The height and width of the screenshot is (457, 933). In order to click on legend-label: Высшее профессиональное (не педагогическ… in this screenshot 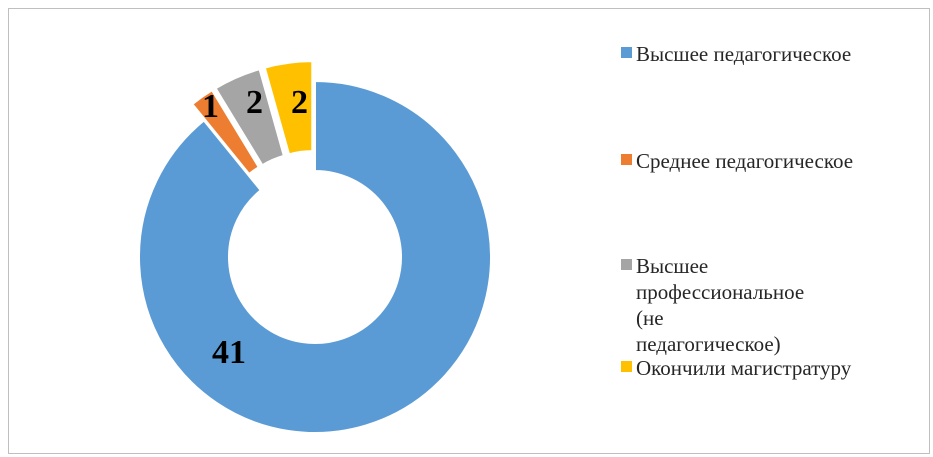, I will do `click(720, 305)`.